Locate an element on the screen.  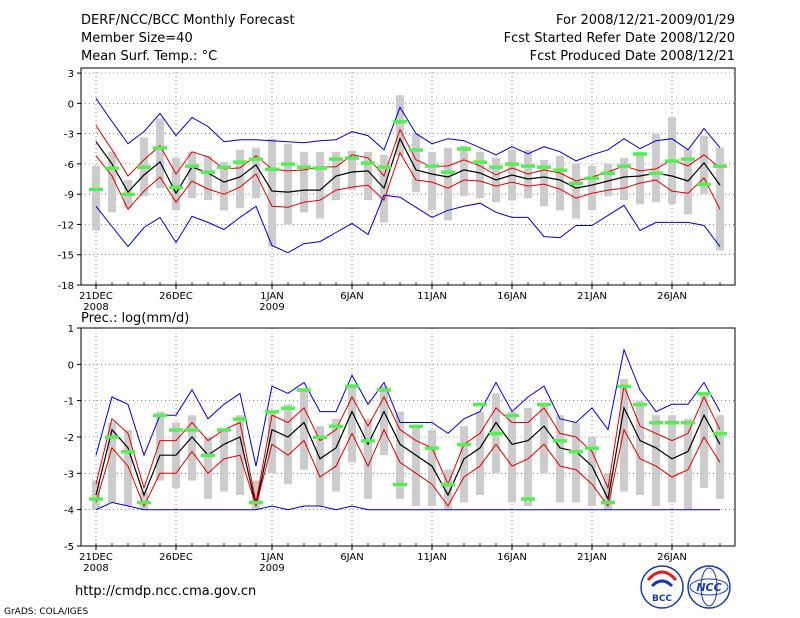
source-url: http://cmdp.ncc.cma.gov.cn is located at coordinates (165, 591).